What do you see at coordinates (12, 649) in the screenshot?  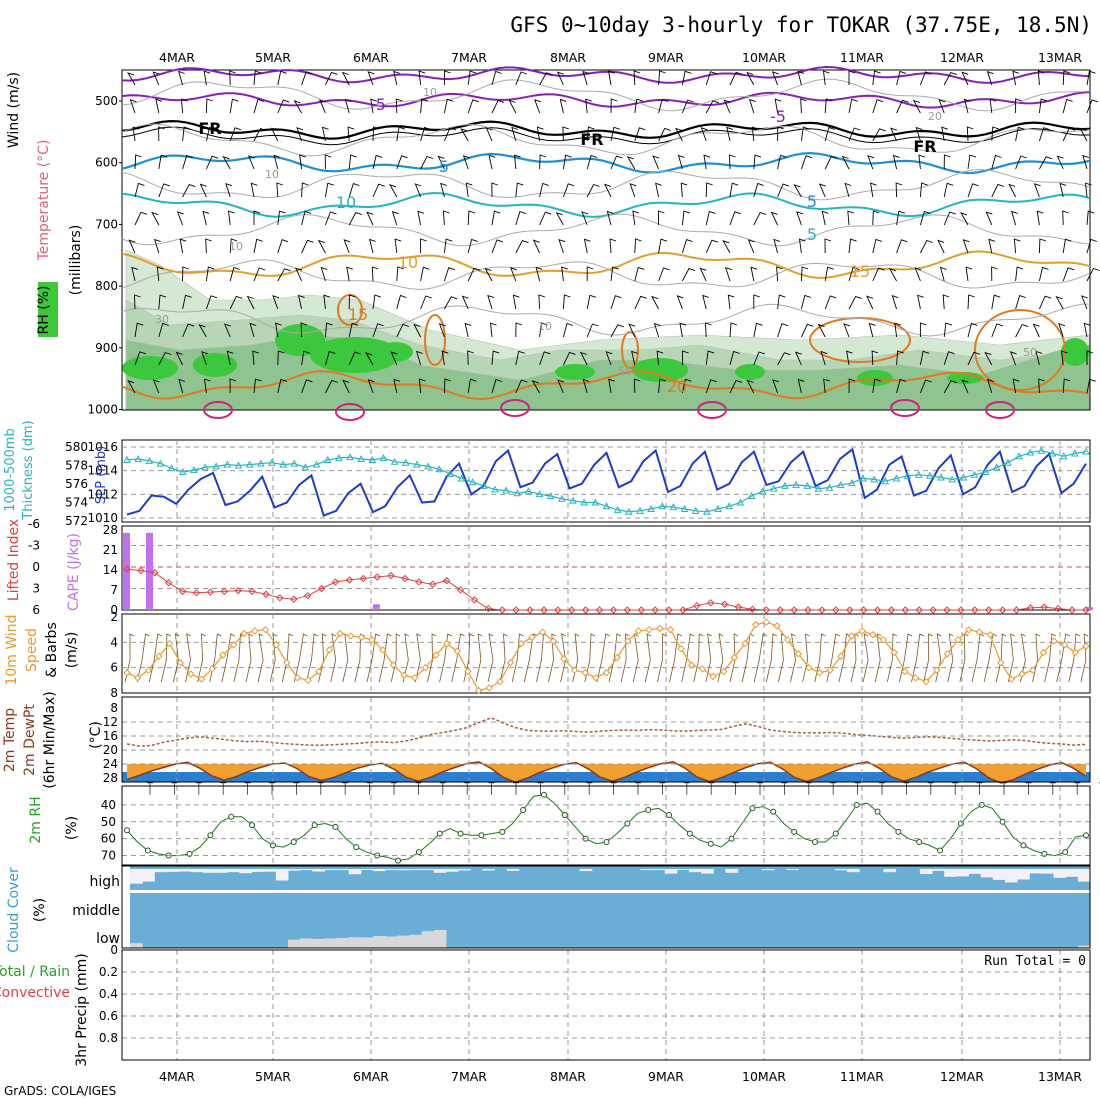 I see `wind-ylabel-a: 10m Wind` at bounding box center [12, 649].